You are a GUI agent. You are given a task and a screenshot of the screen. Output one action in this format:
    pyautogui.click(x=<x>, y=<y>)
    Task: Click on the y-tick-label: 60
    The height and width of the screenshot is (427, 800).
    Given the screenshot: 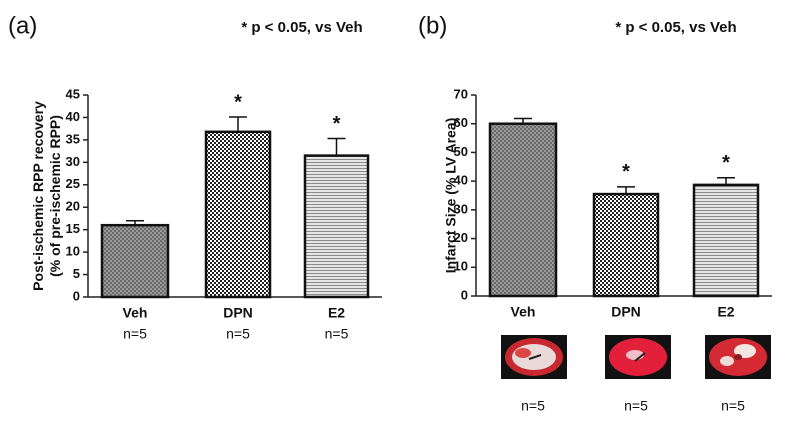 What is the action you would take?
    pyautogui.click(x=461, y=122)
    